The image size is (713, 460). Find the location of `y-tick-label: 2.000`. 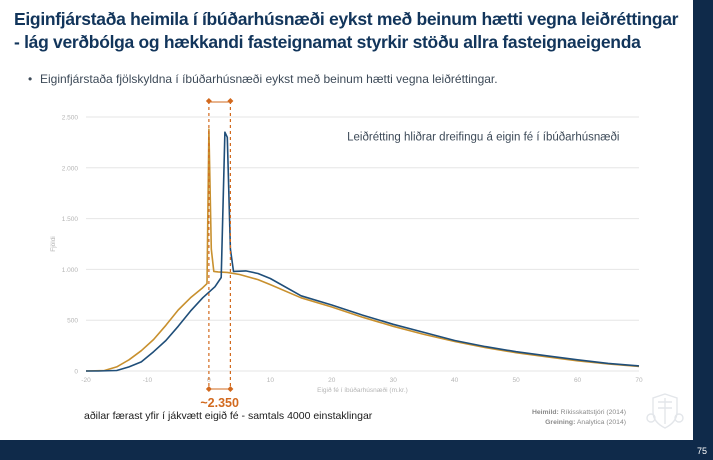

y-tick-label: 2.000 is located at coordinates (70, 168).